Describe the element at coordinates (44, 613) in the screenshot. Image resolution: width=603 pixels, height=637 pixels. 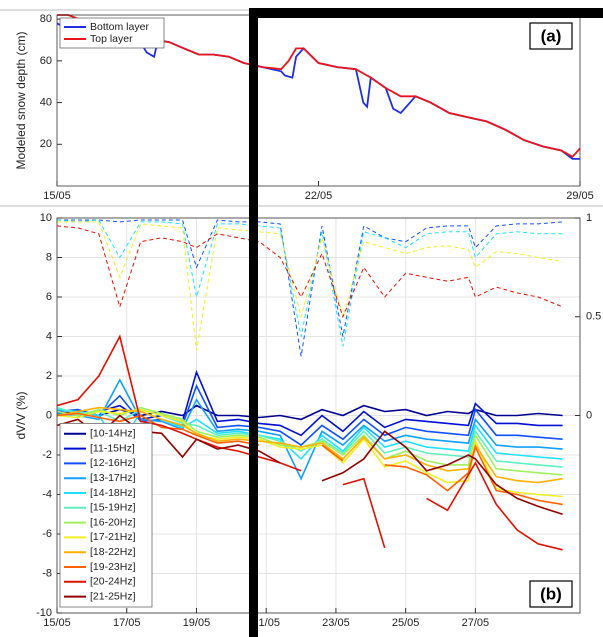
I see `y-tick-label: -10` at that location.